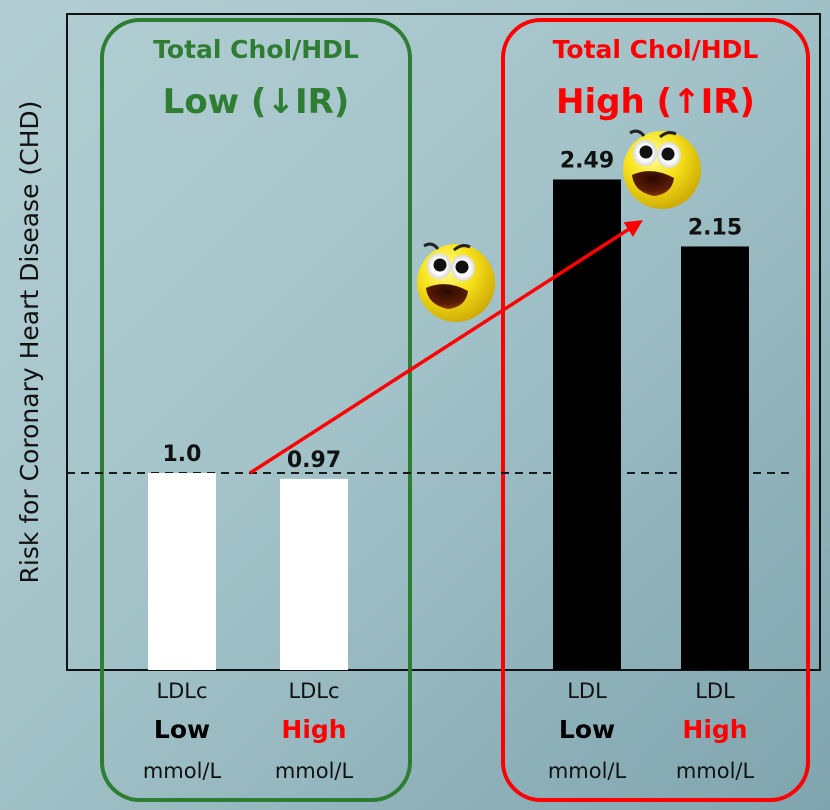  What do you see at coordinates (314, 460) in the screenshot?
I see `bar-value-label: 0.97` at bounding box center [314, 460].